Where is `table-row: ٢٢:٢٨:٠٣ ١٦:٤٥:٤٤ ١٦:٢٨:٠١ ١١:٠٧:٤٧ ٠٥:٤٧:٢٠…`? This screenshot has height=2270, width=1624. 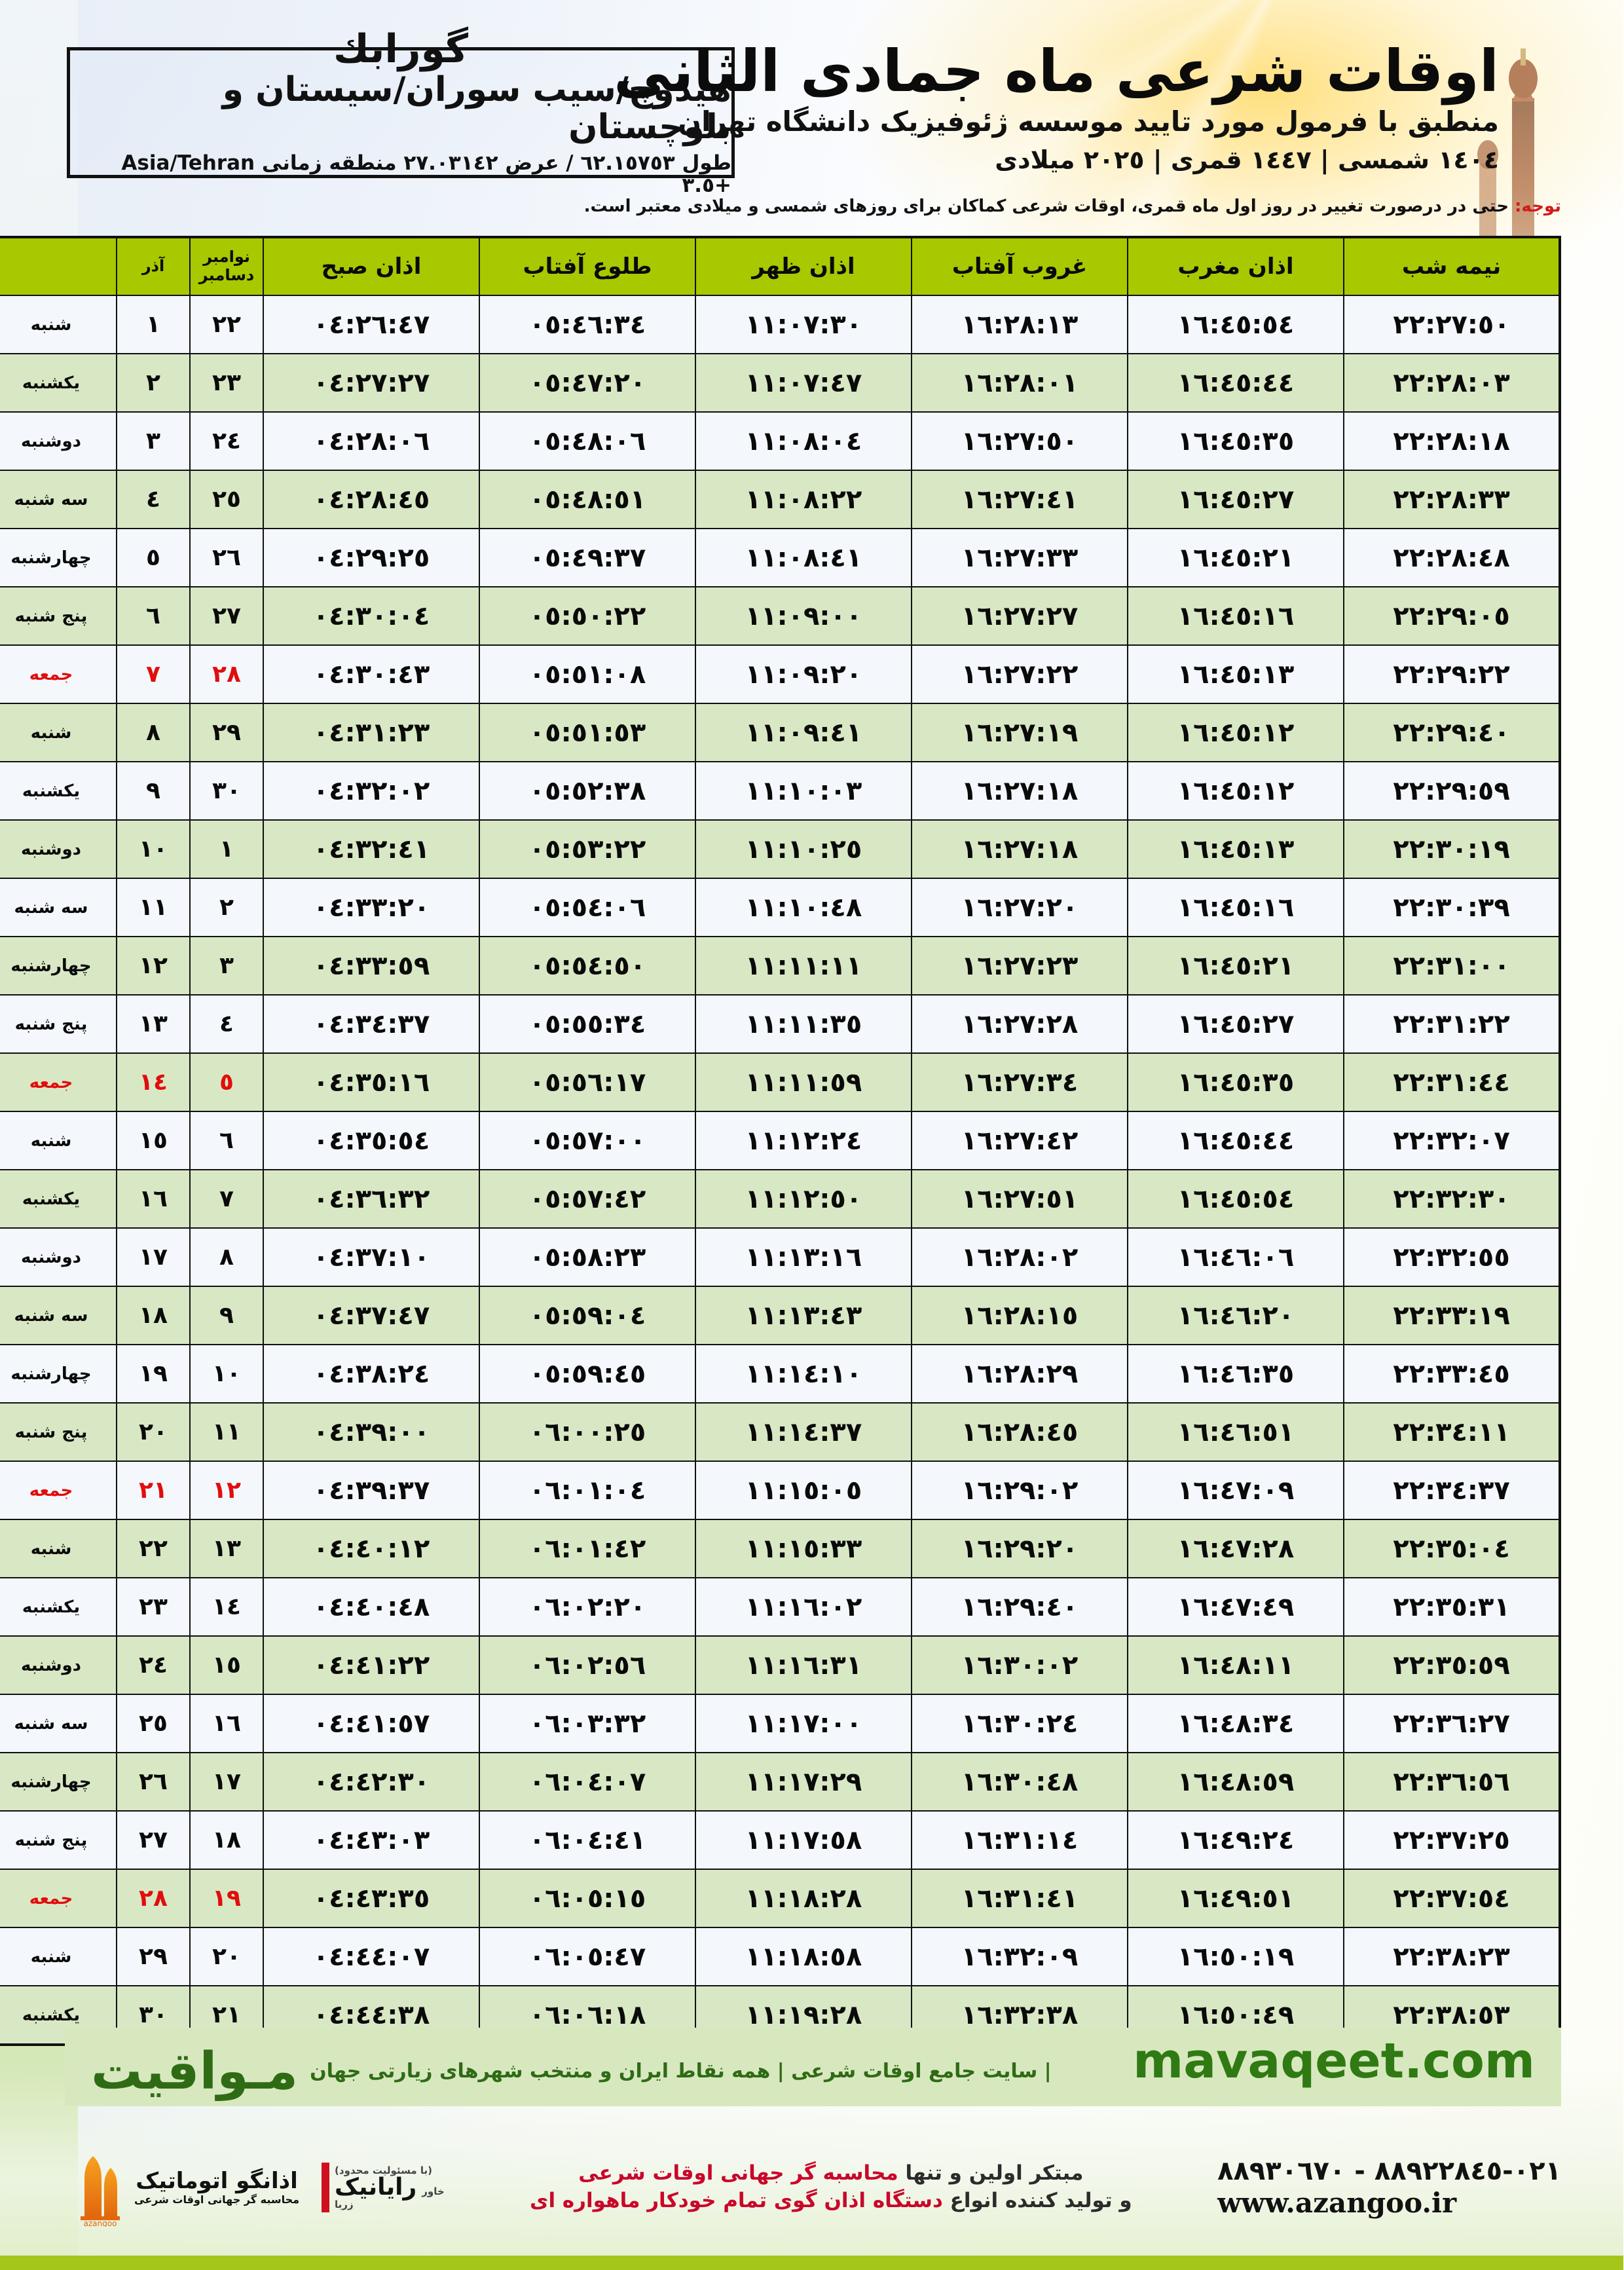 table-row: ٢٢:٢٨:٠٣ ١٦:٤٥:٤٤ ١٦:٢٨:٠١ ١١:٠٧:٤٧ ٠٥:٤٧:٢٠… is located at coordinates (780, 383).